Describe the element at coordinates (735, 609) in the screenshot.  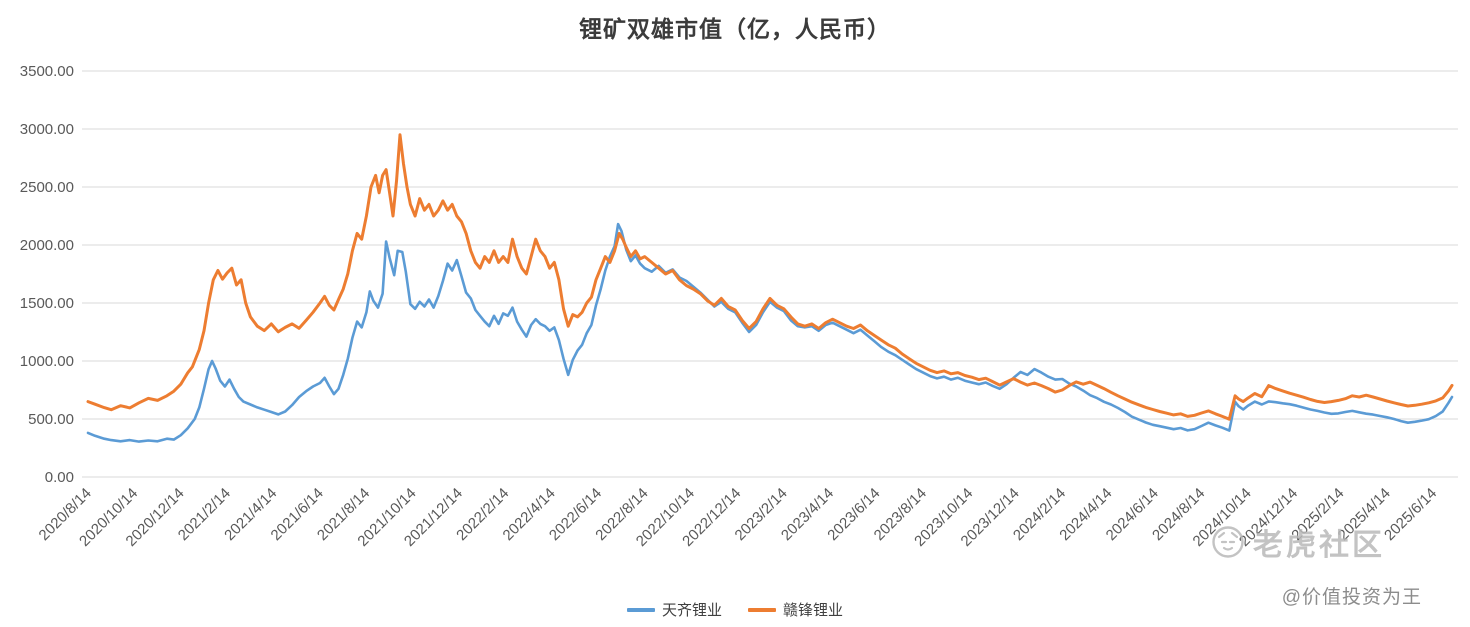
I see `legend: 天齐锂业 赣锋锂业` at that location.